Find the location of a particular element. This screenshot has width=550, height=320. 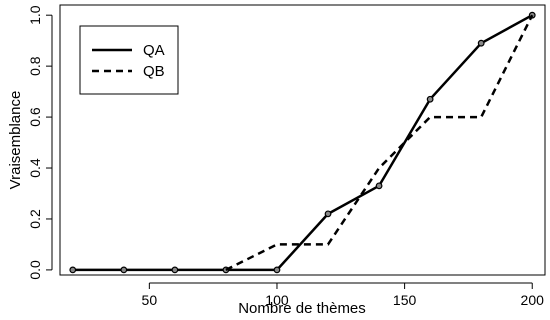

x-axis: 50 100 150 200 is located at coordinates (343, 295).